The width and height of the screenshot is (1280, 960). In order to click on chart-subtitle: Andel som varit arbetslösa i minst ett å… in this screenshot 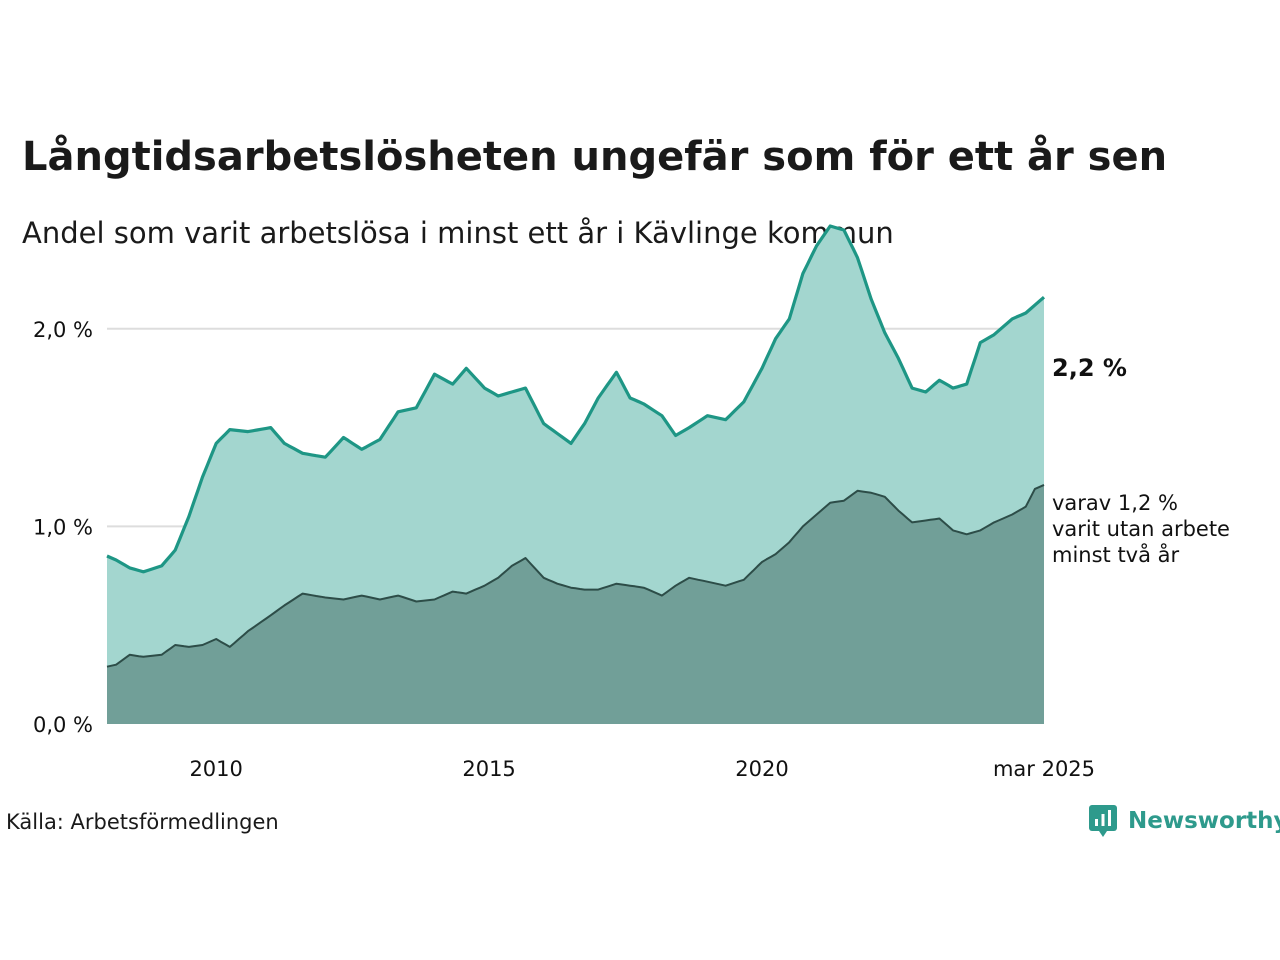, I will do `click(458, 233)`.